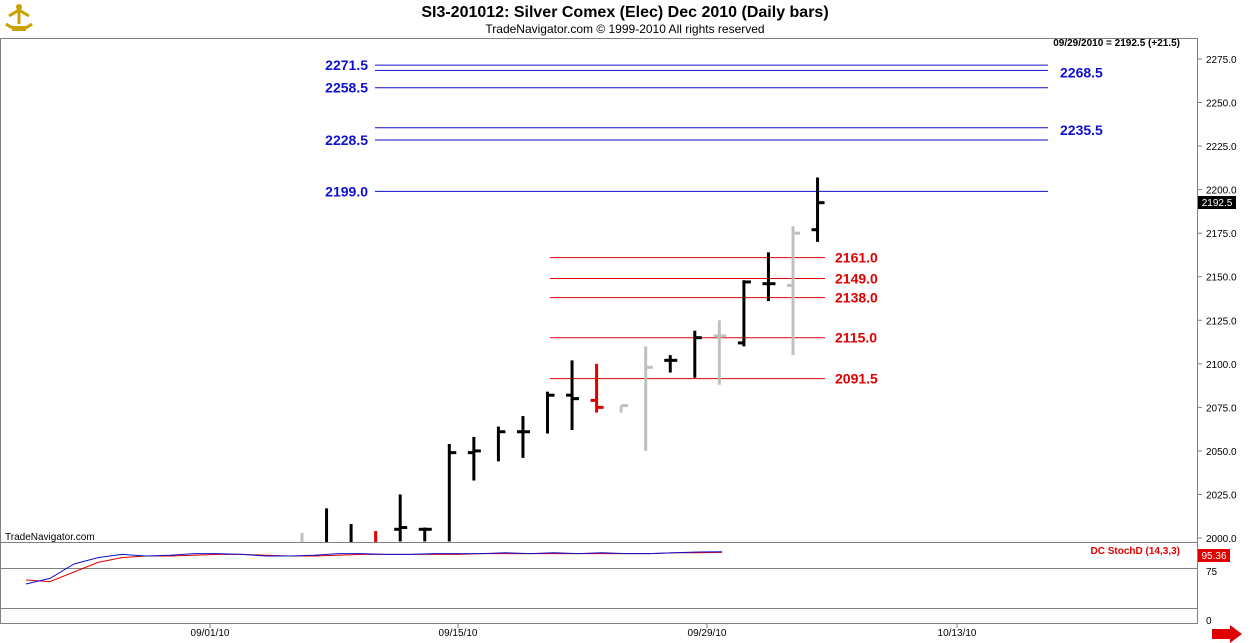 This screenshot has width=1250, height=643. I want to click on indicator-tick-75: 75, so click(1212, 572).